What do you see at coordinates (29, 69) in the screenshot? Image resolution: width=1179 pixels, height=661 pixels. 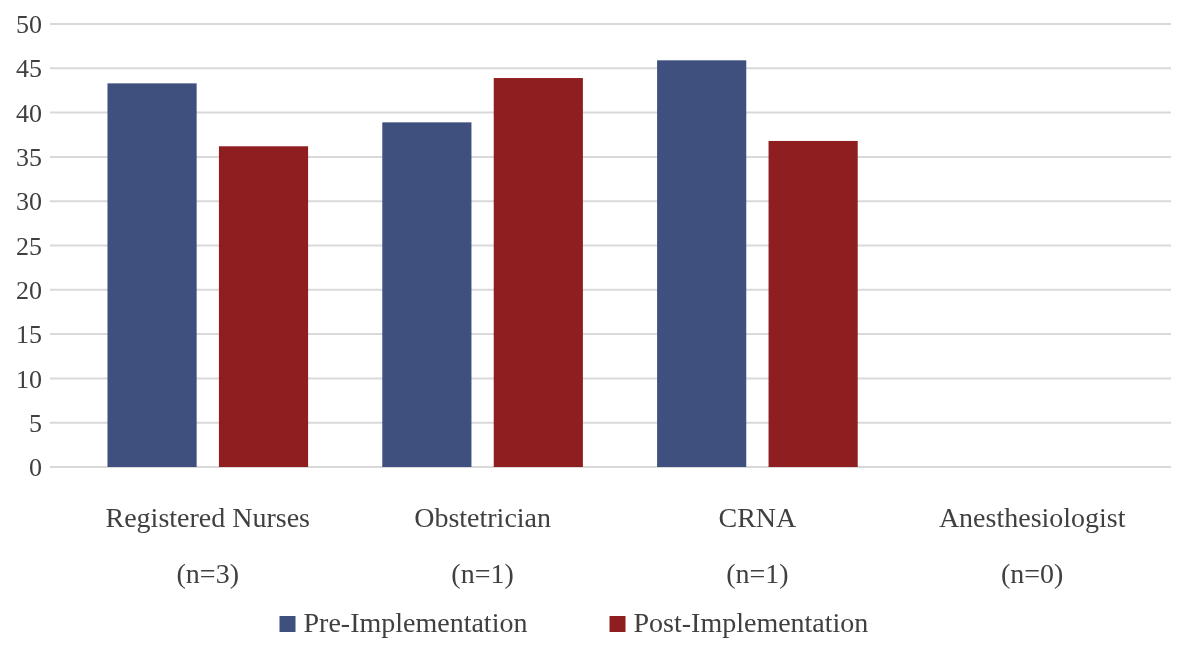 I see `y-tick-label: 45` at bounding box center [29, 69].